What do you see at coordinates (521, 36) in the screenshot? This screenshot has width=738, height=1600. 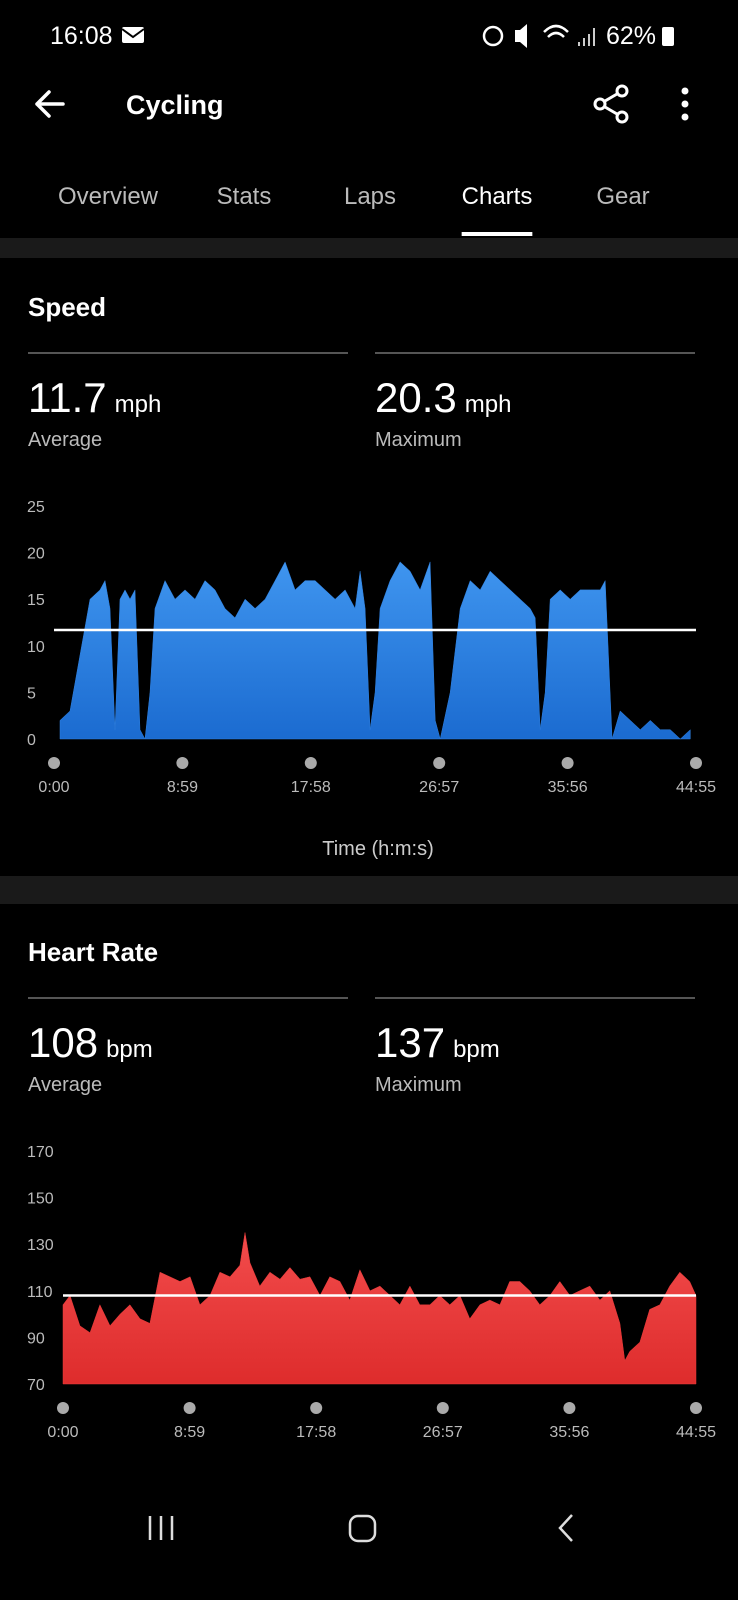 I see `mute-icon` at bounding box center [521, 36].